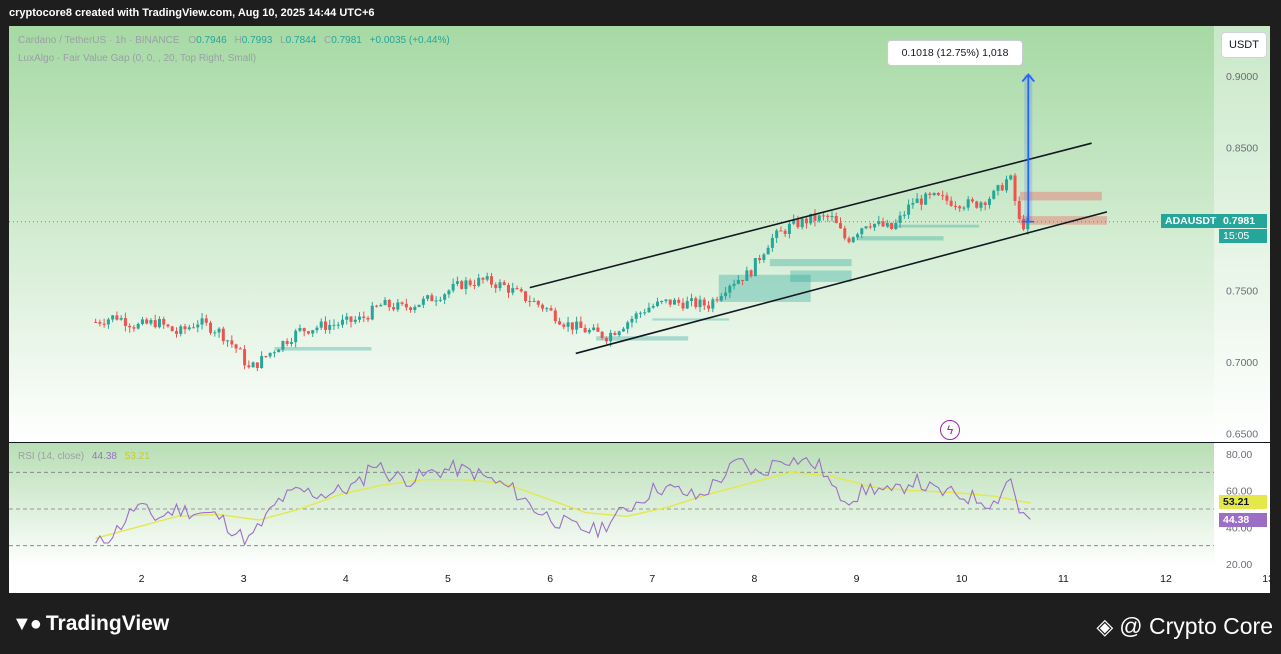 This screenshot has height=654, width=1281. What do you see at coordinates (1184, 626) in the screenshot?
I see `author-watermark: ◈ @ Crypto Core` at bounding box center [1184, 626].